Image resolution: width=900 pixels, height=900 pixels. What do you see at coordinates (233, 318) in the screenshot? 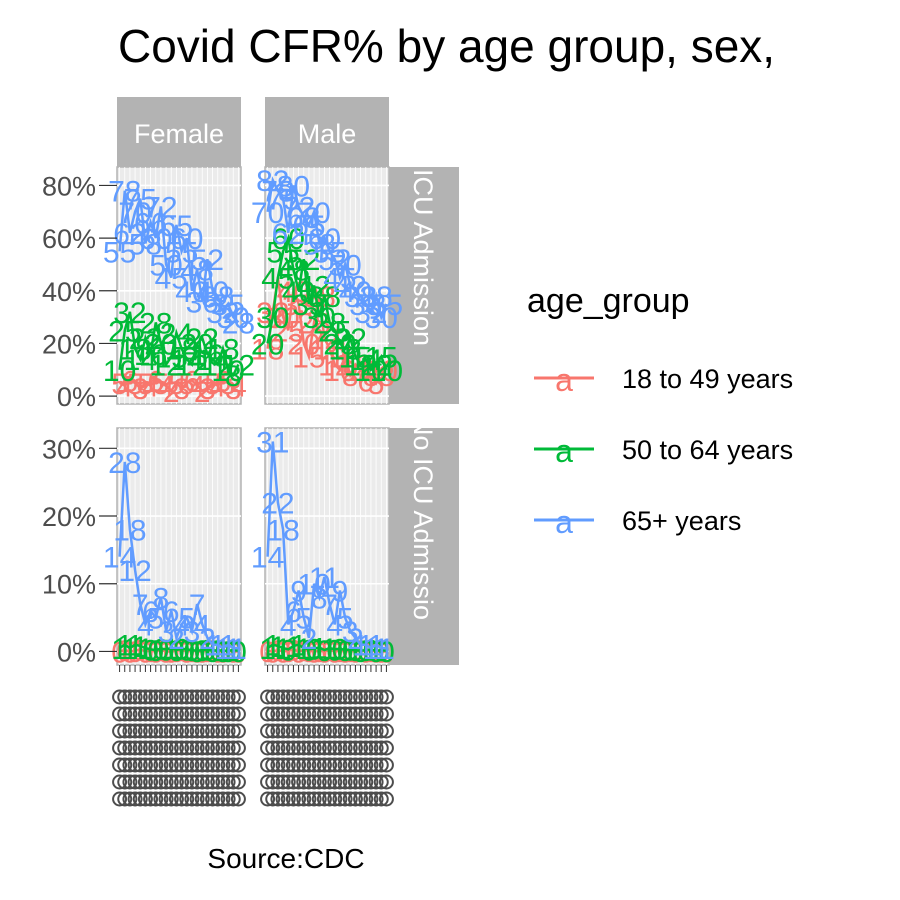
I see `data-label: 30` at bounding box center [233, 318].